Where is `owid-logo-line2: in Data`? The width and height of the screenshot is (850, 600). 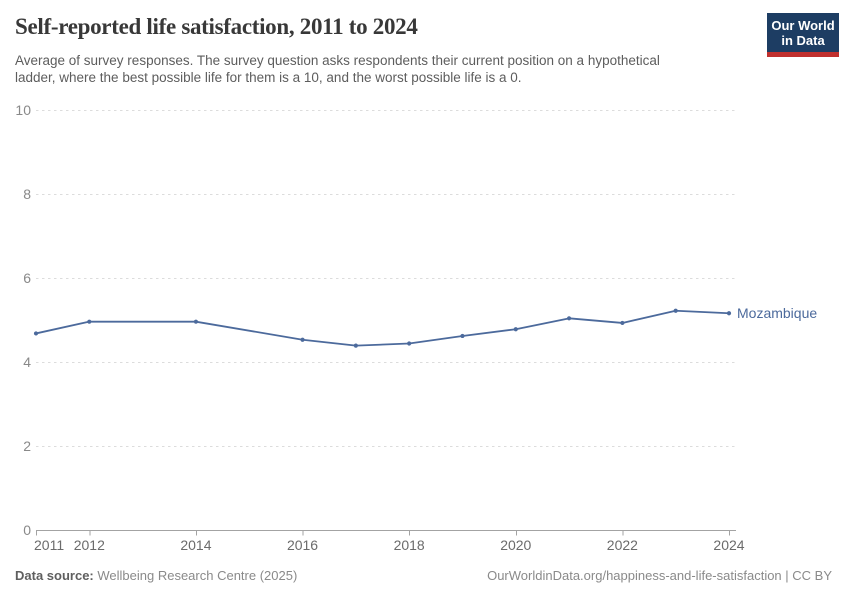 owid-logo-line2: in Data is located at coordinates (803, 40).